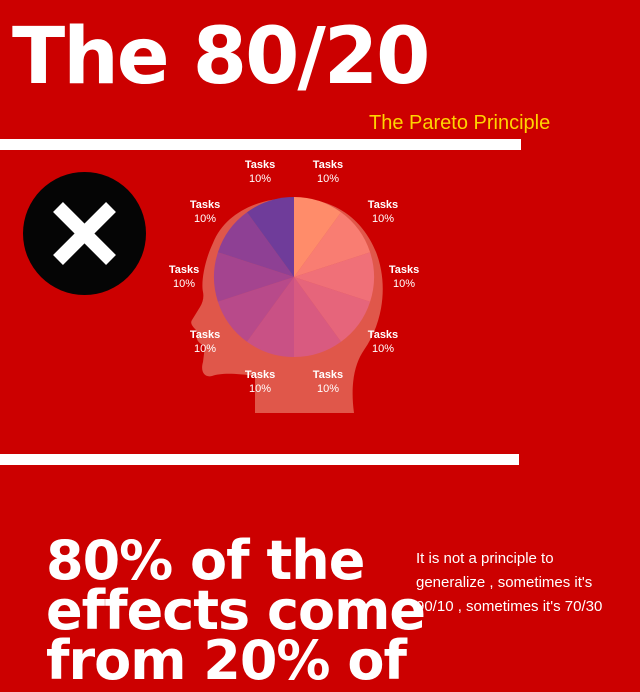  I want to click on headline-text: 80% of the effects come from 20% of, so click(236, 610).